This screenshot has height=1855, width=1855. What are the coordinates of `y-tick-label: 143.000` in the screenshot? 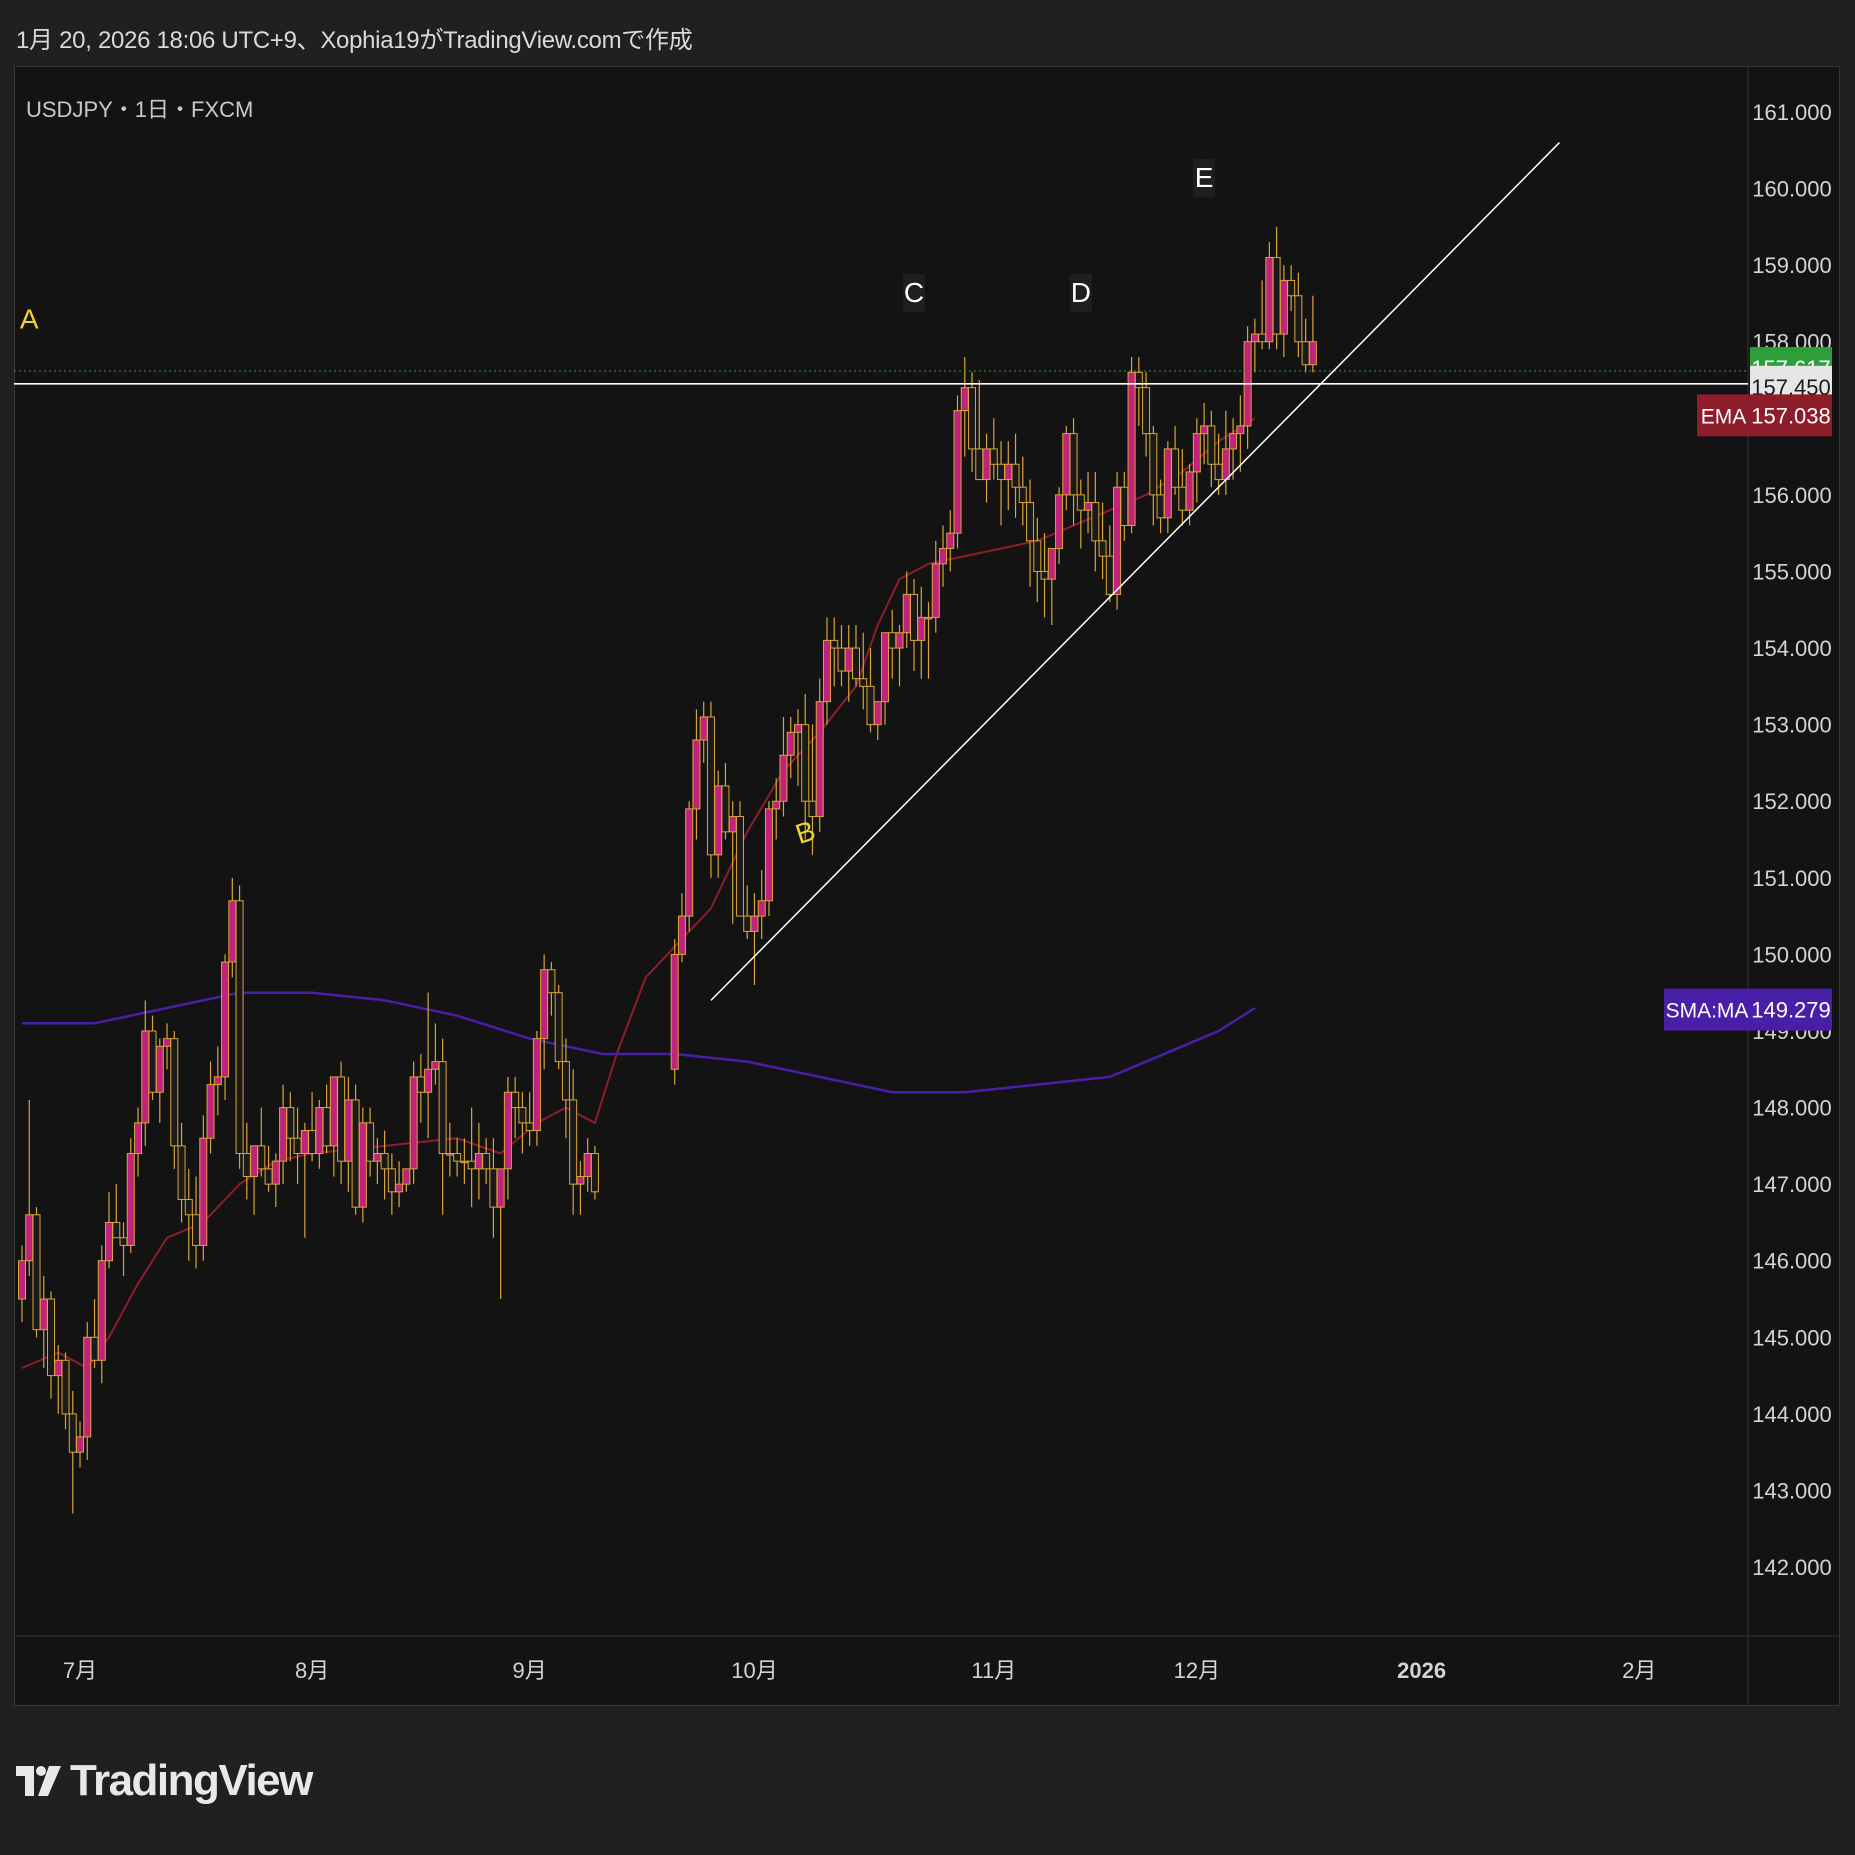 It's located at (1792, 1490).